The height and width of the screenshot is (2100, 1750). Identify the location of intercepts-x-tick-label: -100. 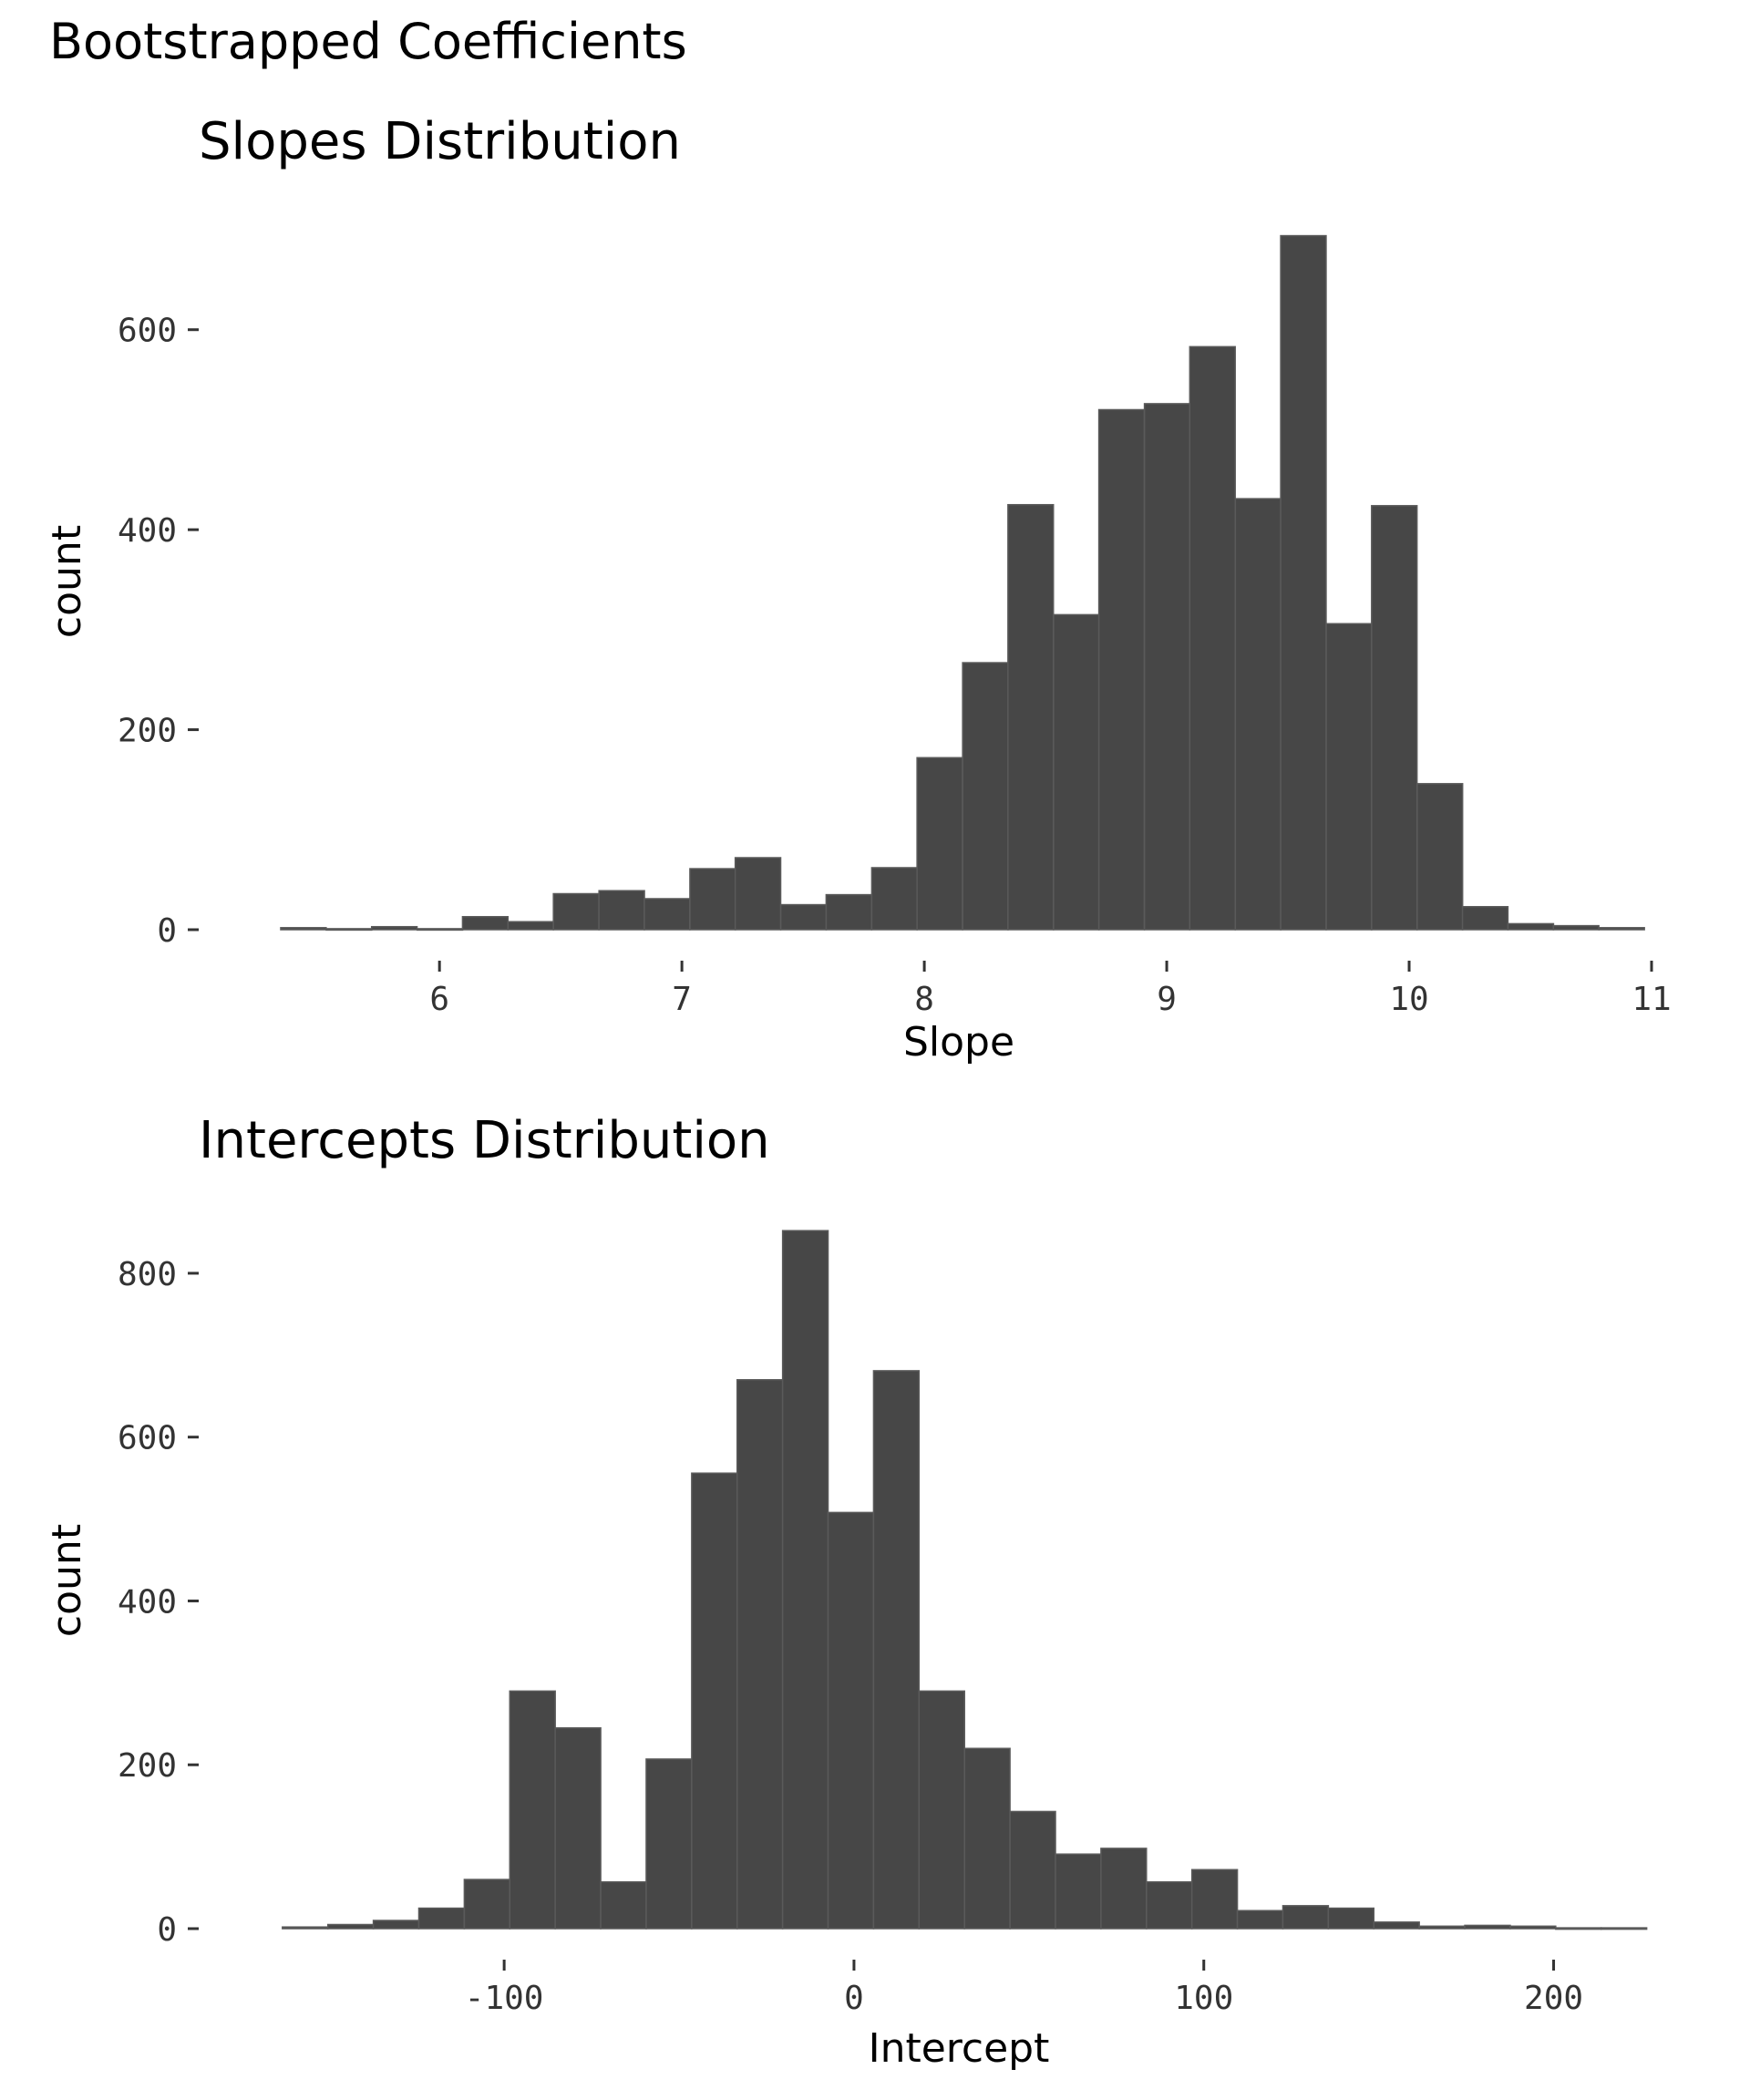
(505, 1999).